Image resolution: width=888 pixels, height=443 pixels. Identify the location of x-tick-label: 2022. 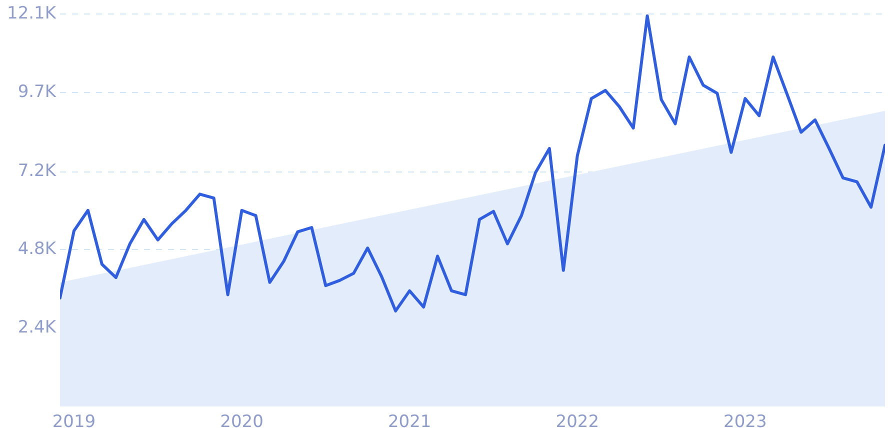
(578, 422).